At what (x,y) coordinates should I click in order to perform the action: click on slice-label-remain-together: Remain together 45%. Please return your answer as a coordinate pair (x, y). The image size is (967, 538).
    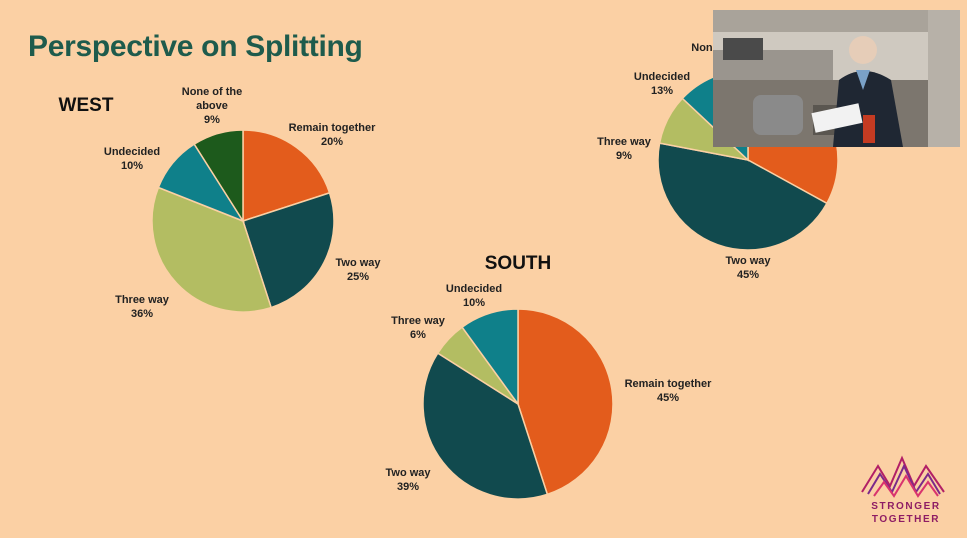
    Looking at the image, I should click on (669, 391).